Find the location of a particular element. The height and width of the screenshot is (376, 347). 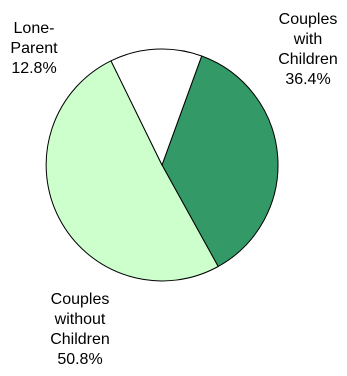

slice-label: Couples with Children 36.4% is located at coordinates (308, 49).